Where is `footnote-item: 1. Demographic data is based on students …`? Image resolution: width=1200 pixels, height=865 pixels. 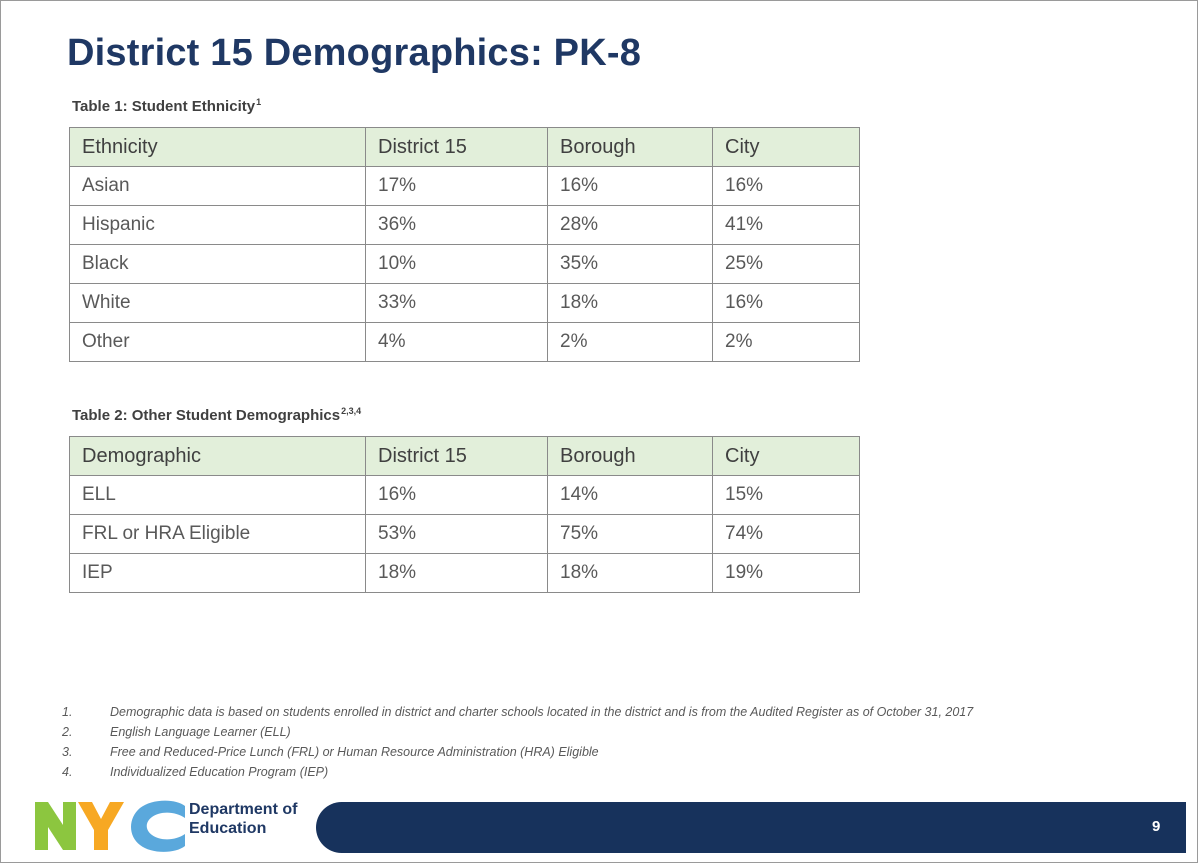 footnote-item: 1. Demographic data is based on students … is located at coordinates (617, 712).